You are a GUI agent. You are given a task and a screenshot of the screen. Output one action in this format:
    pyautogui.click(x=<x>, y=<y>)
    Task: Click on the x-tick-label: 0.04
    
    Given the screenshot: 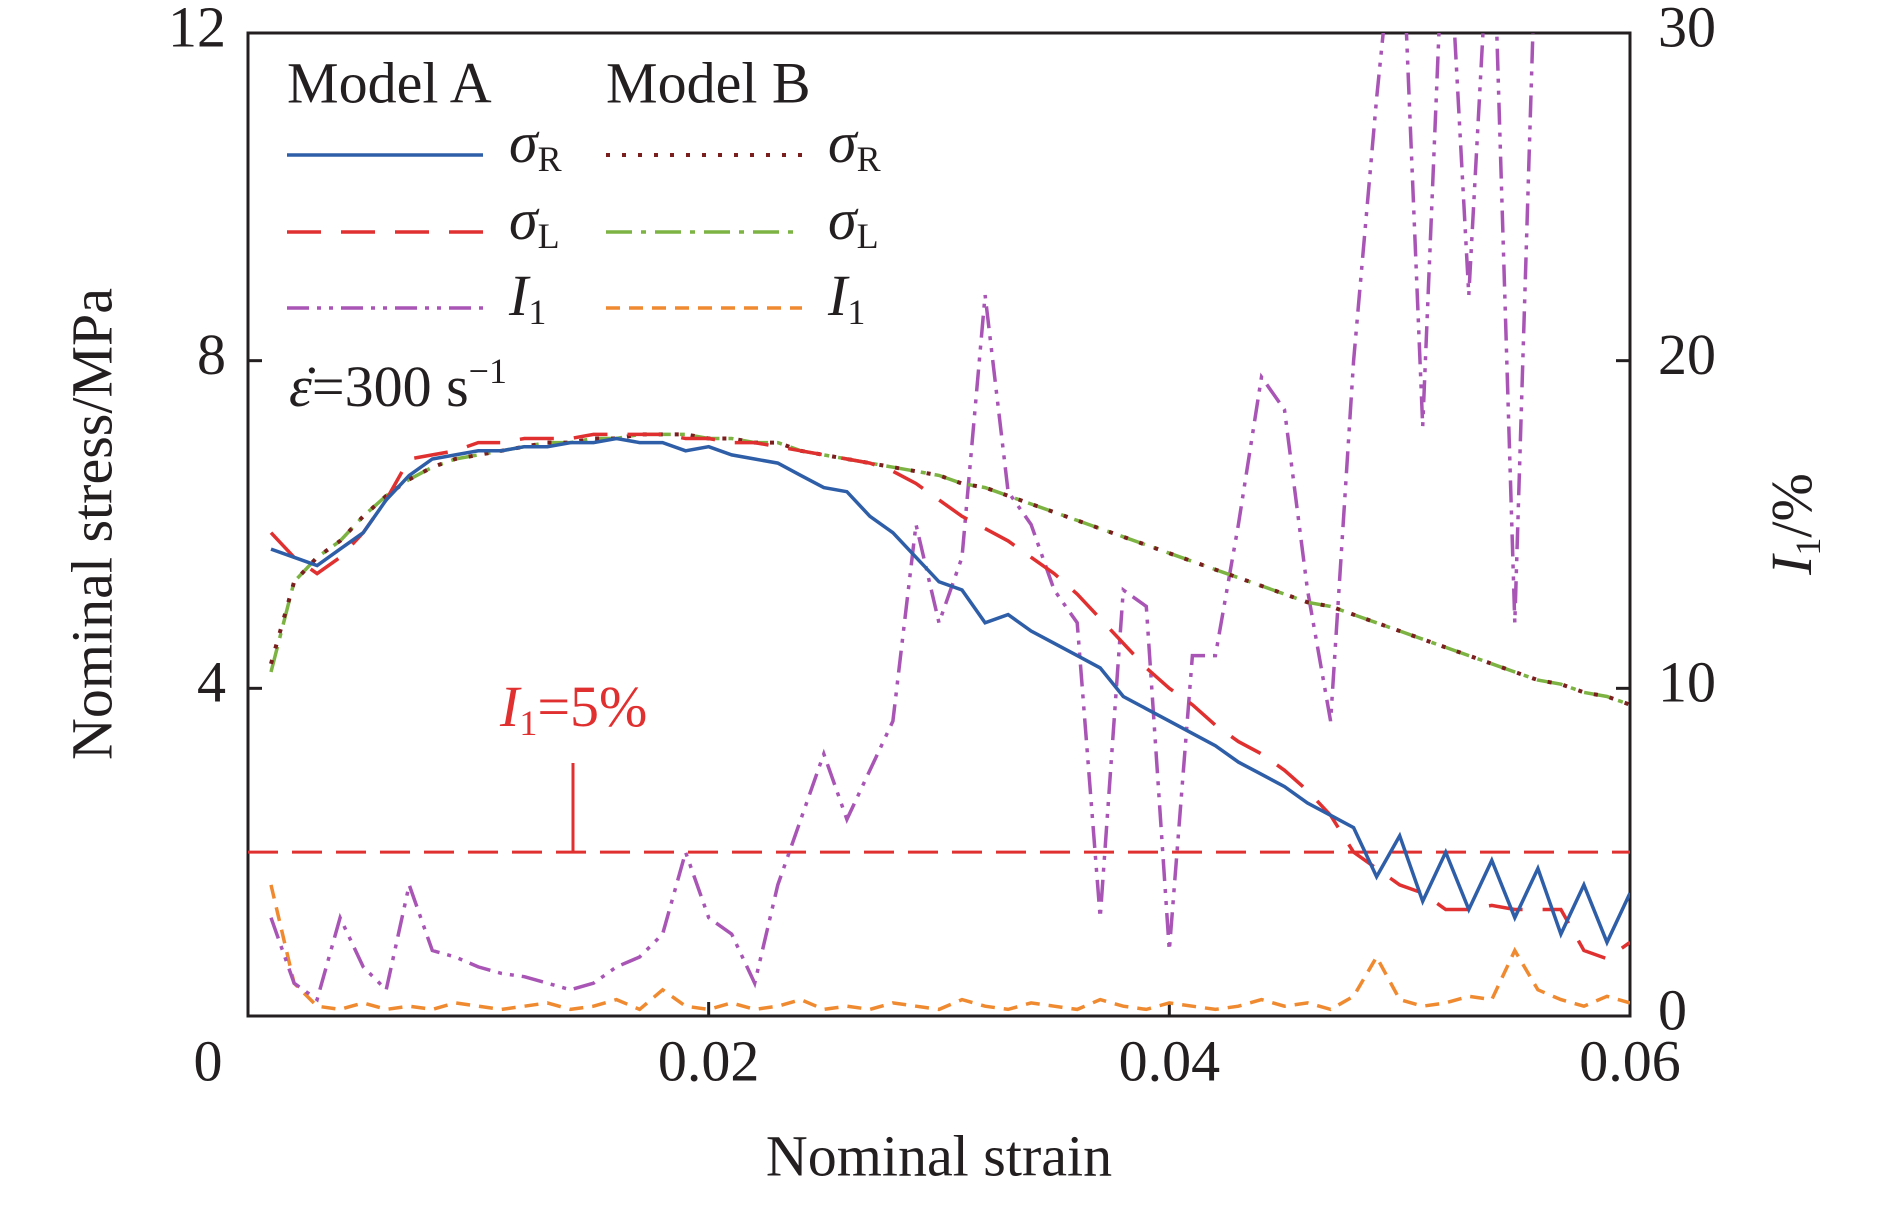 What is the action you would take?
    pyautogui.click(x=1170, y=1060)
    